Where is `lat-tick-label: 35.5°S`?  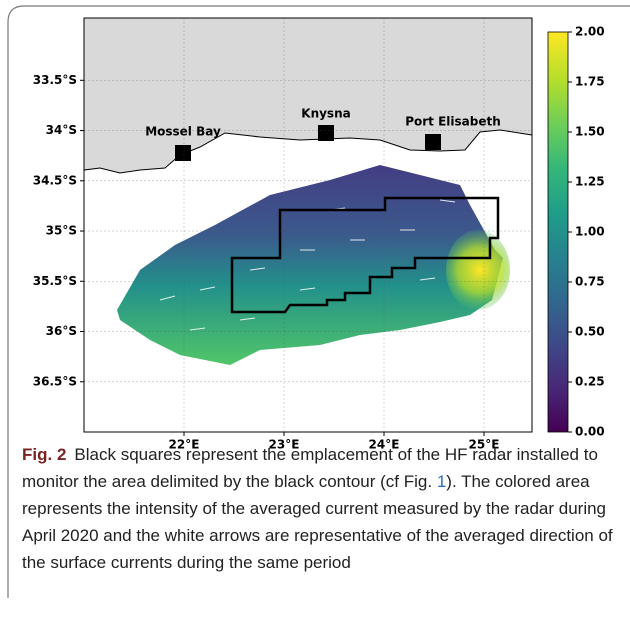
lat-tick-label: 35.5°S is located at coordinates (55, 281).